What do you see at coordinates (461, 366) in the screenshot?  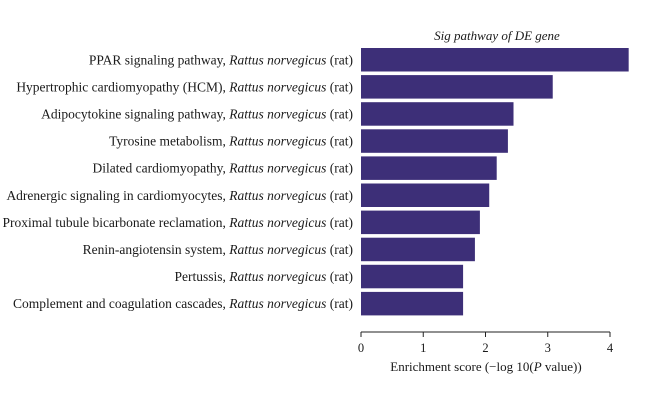 I see `x-axis-label-prefix: Enrichment score (−log 10(` at bounding box center [461, 366].